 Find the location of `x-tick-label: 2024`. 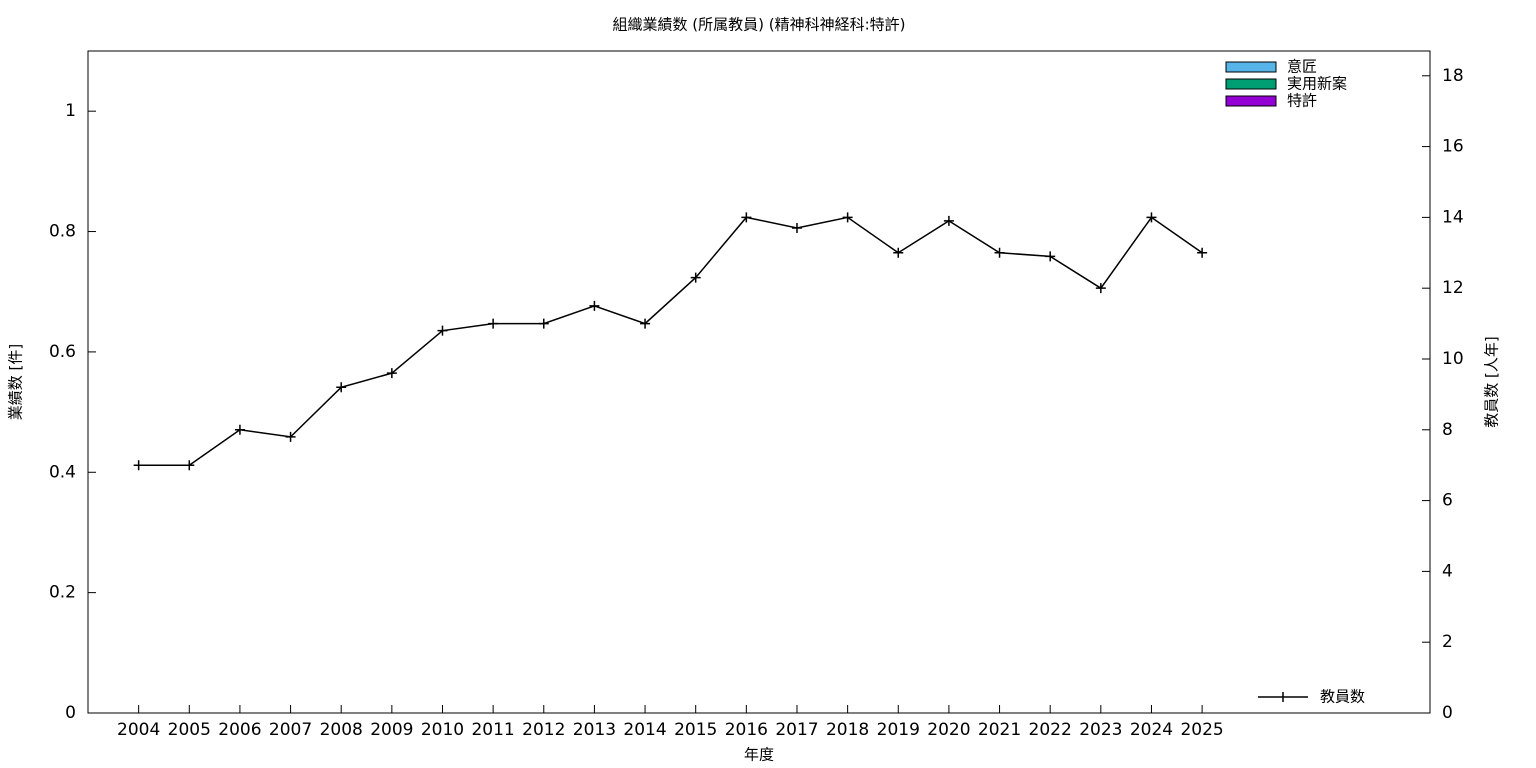

x-tick-label: 2024 is located at coordinates (1151, 730).